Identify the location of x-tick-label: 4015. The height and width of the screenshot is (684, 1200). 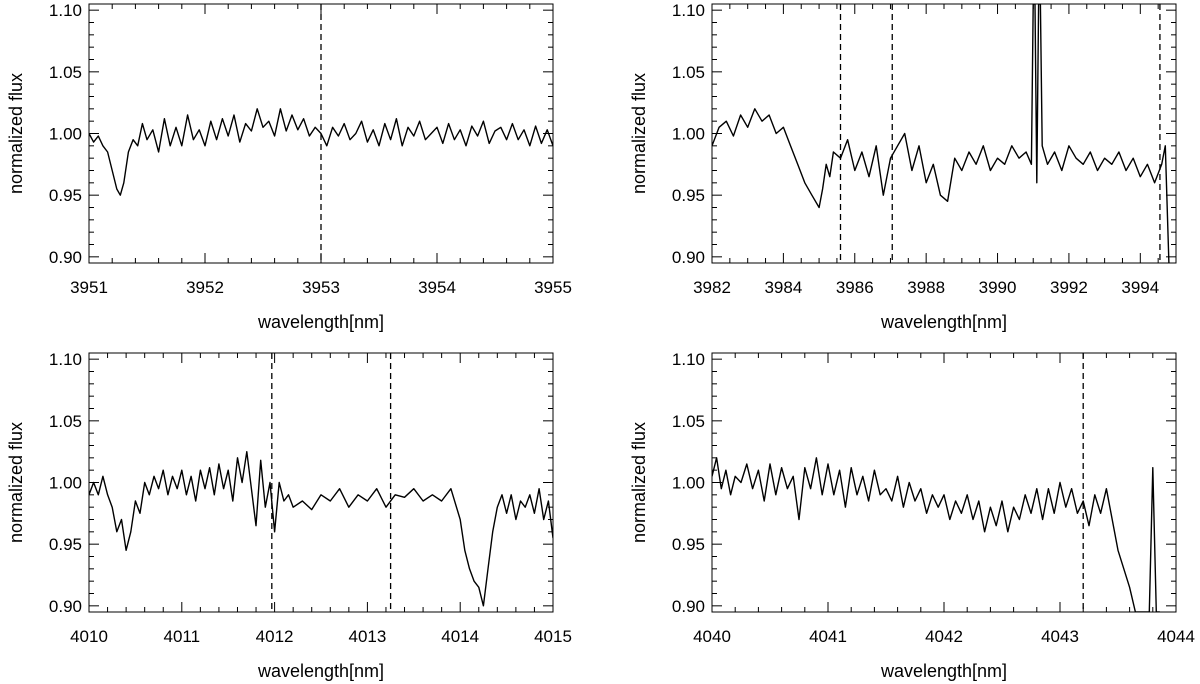
(553, 636).